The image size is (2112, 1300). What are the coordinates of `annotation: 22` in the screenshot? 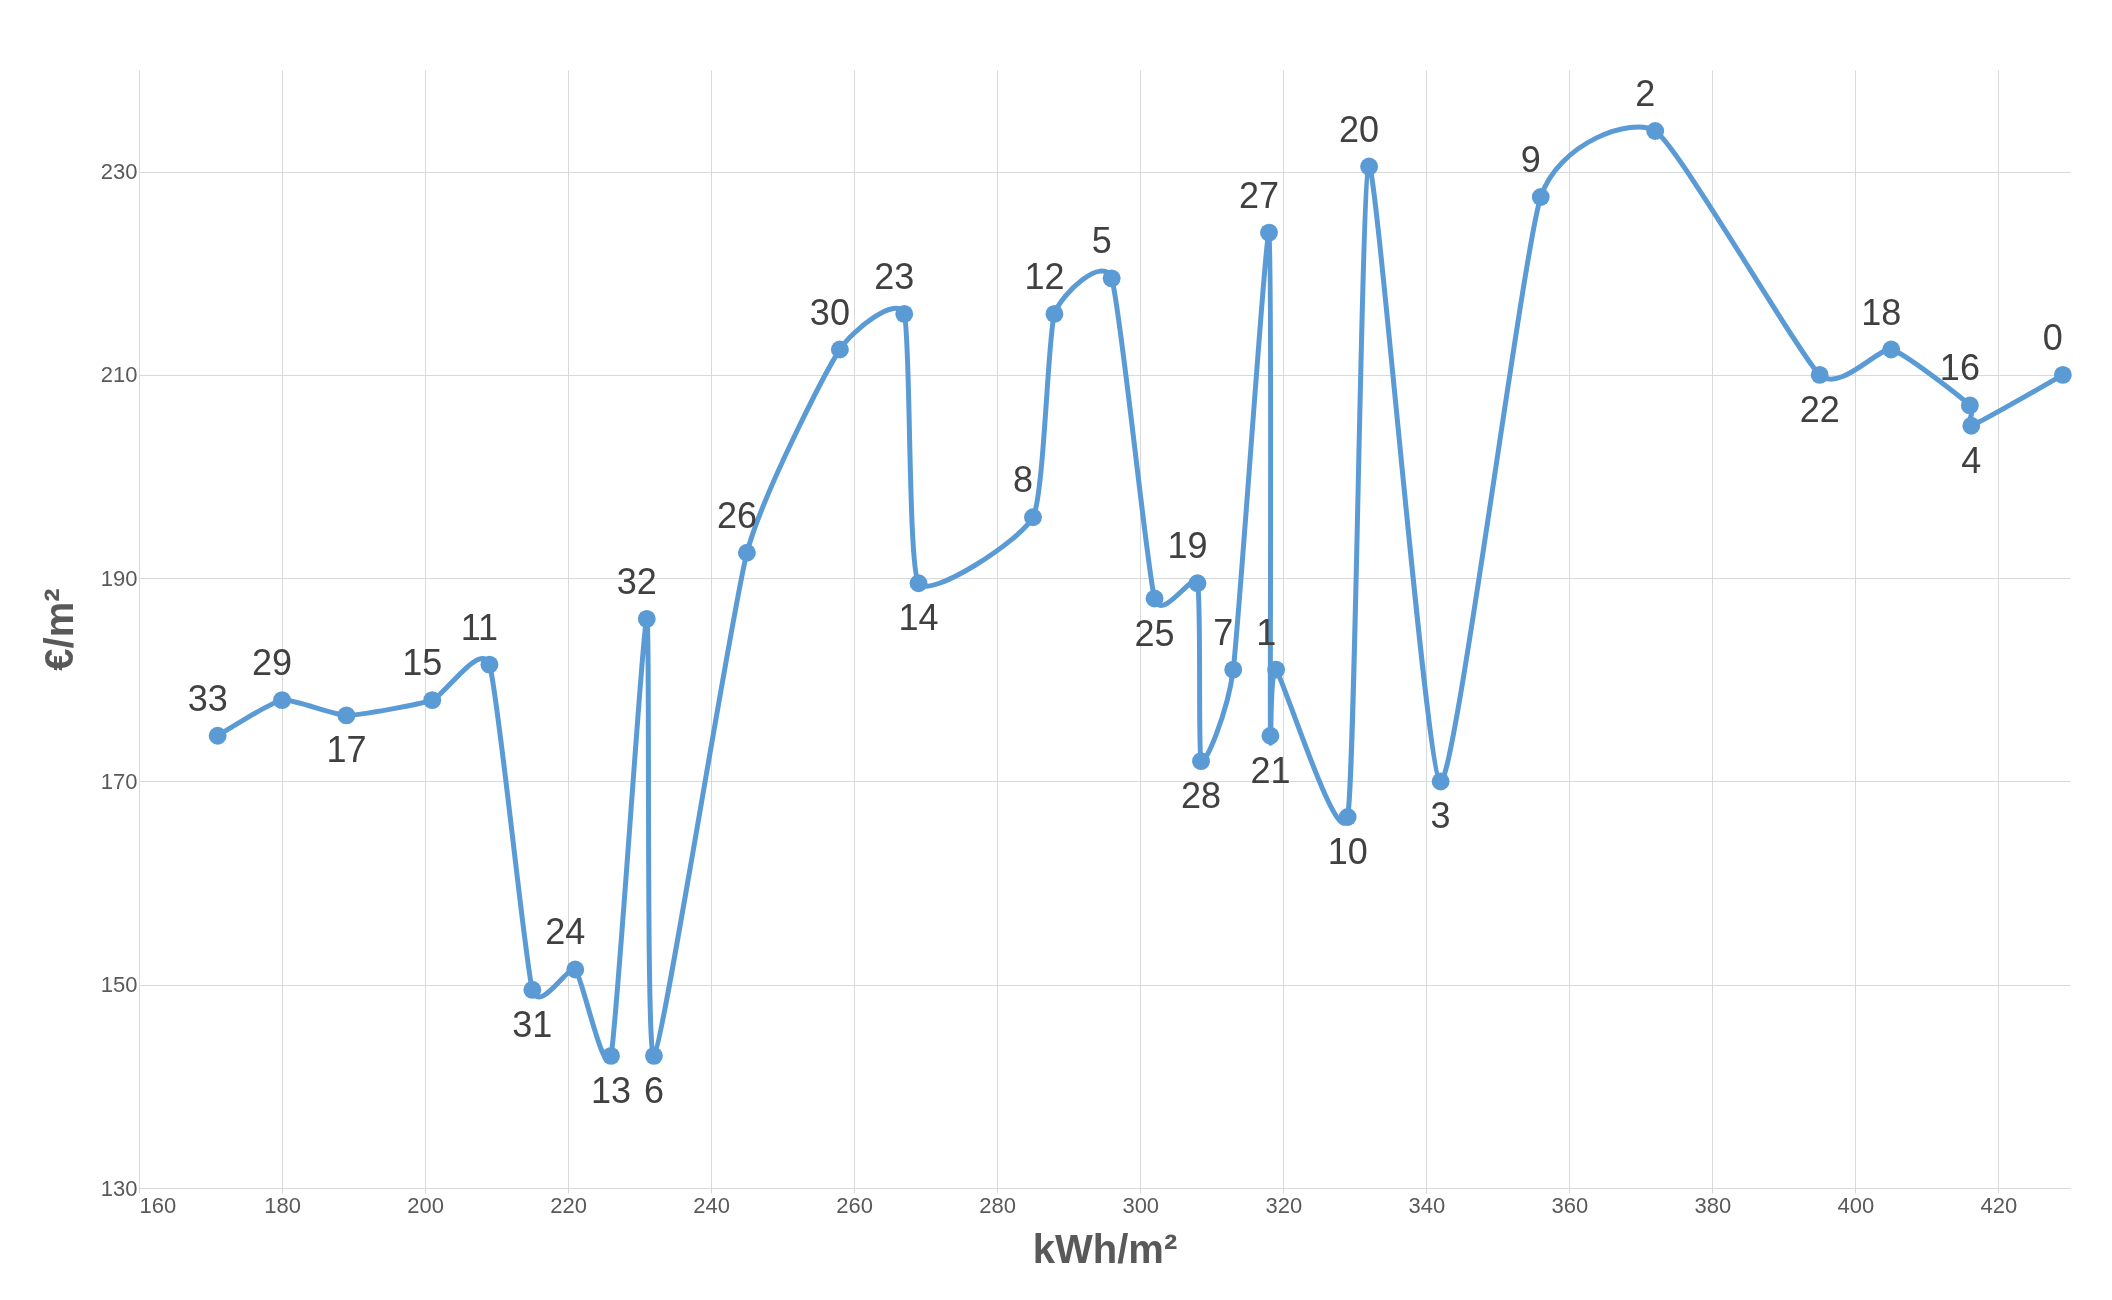 It's located at (1819, 409).